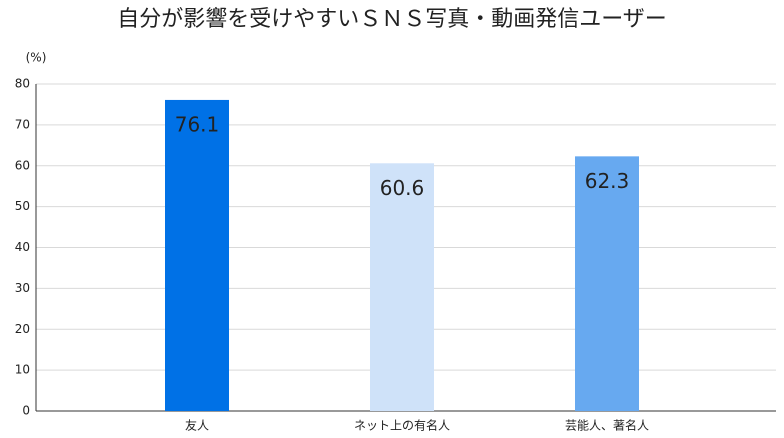 The height and width of the screenshot is (438, 784). Describe the element at coordinates (22, 165) in the screenshot. I see `y-tick-label: 60` at that location.